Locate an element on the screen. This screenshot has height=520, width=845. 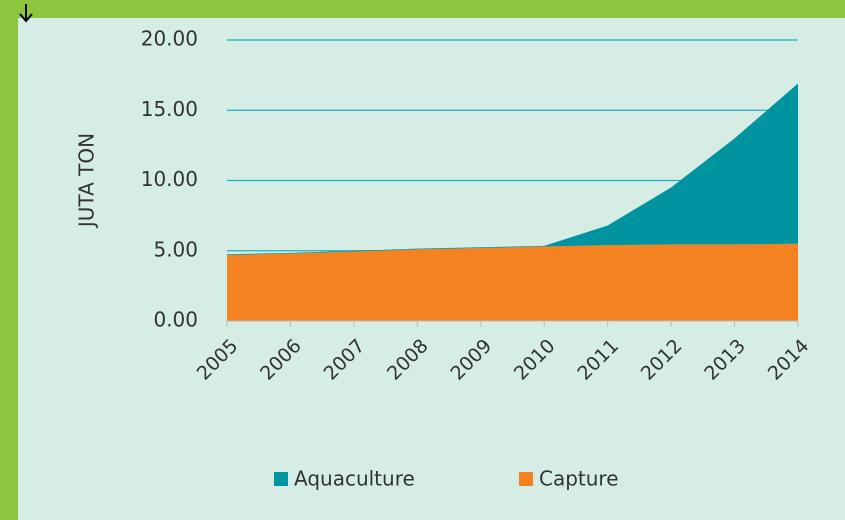
area is located at coordinates (512, 282).